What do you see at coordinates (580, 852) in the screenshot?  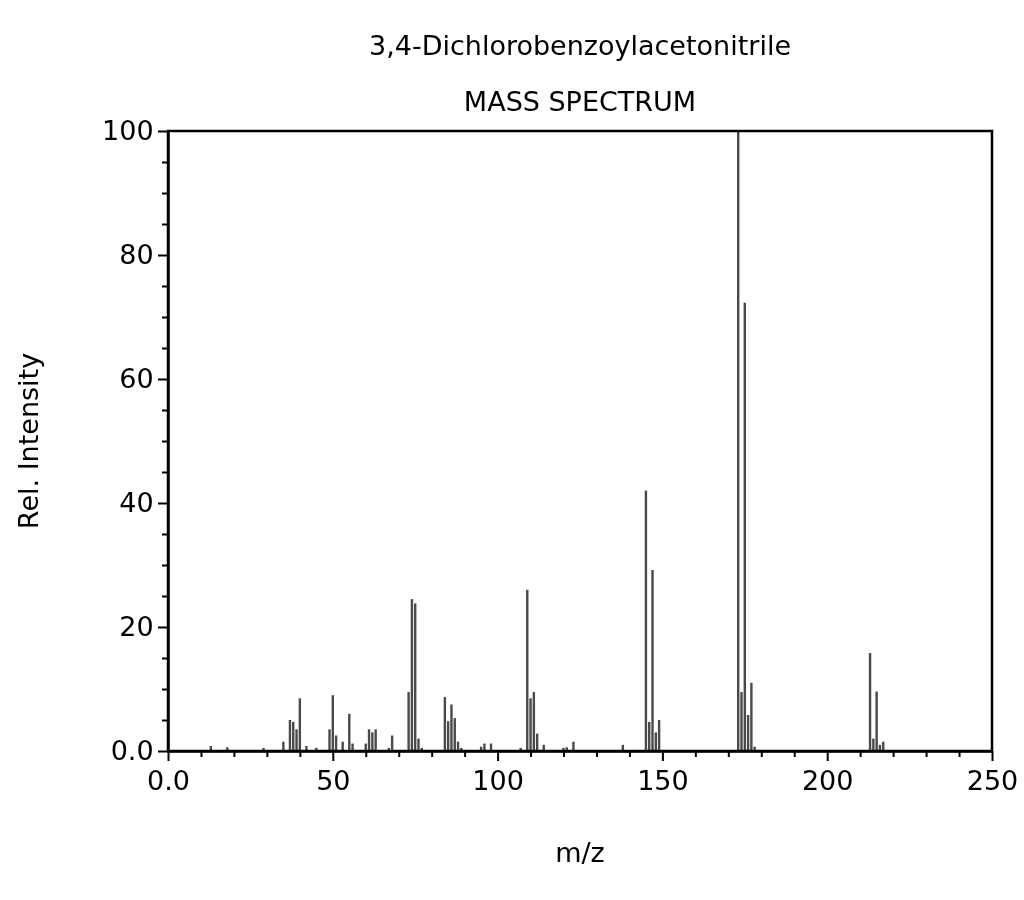 I see `x-axis-title: m/z` at bounding box center [580, 852].